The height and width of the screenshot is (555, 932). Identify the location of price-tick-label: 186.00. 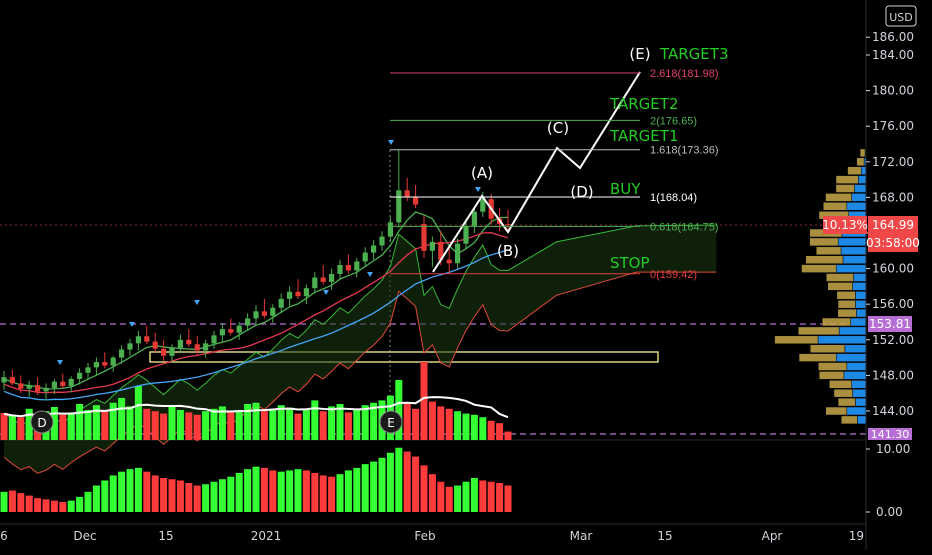
(893, 37).